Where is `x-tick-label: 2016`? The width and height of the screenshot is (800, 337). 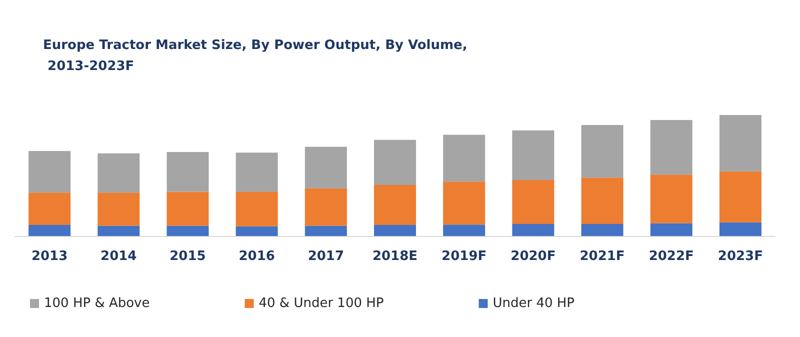 x-tick-label: 2016 is located at coordinates (256, 256).